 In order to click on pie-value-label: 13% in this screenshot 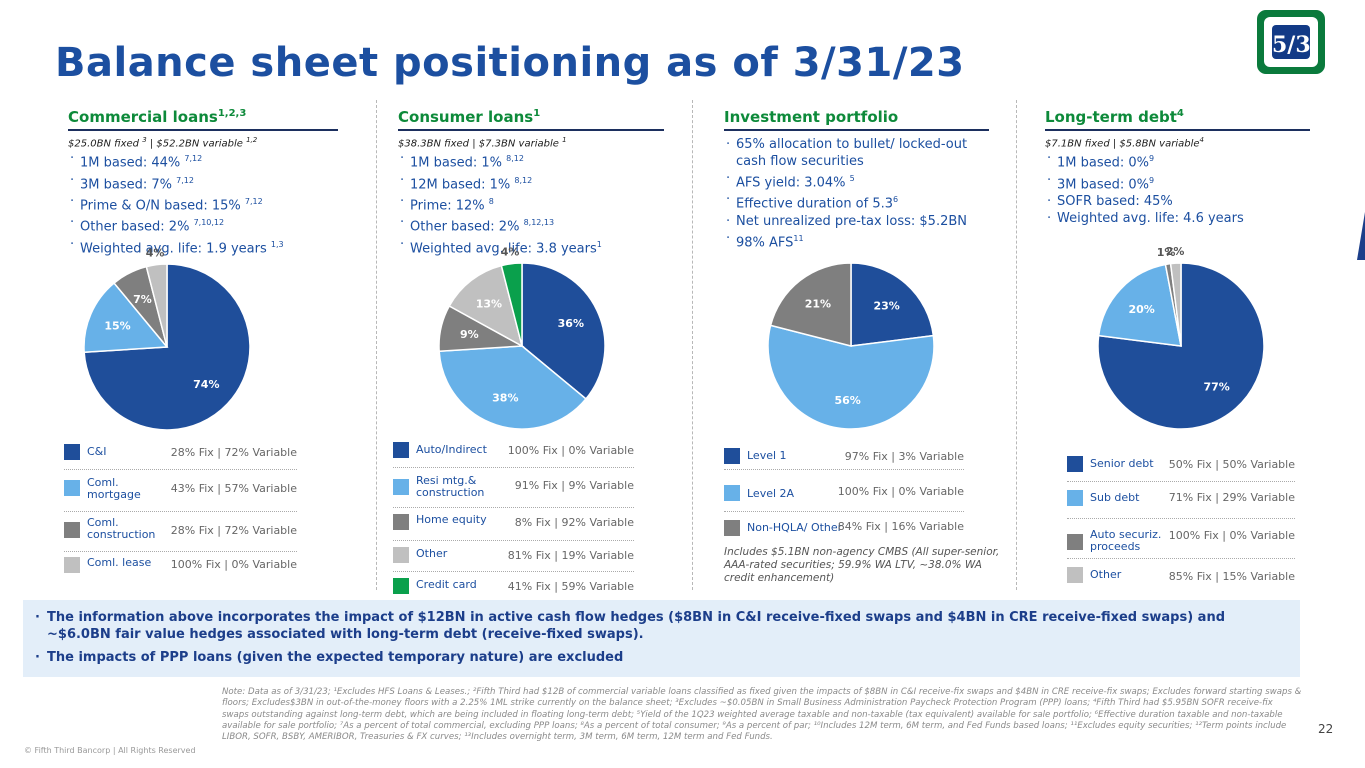, I will do `click(489, 303)`.